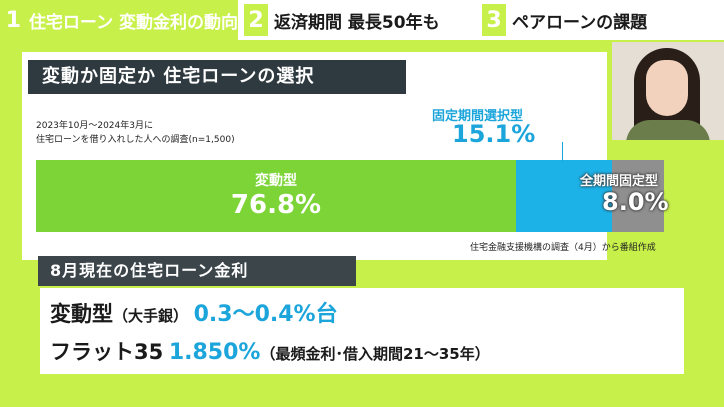 This screenshot has height=407, width=724. What do you see at coordinates (276, 181) in the screenshot?
I see `bar-label-variable: 変動型` at bounding box center [276, 181].